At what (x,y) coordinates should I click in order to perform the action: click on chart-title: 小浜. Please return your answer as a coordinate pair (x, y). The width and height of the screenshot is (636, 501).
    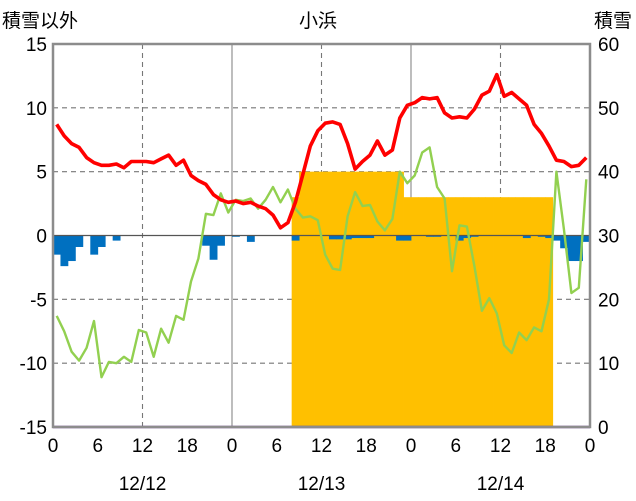
    Looking at the image, I should click on (317, 21).